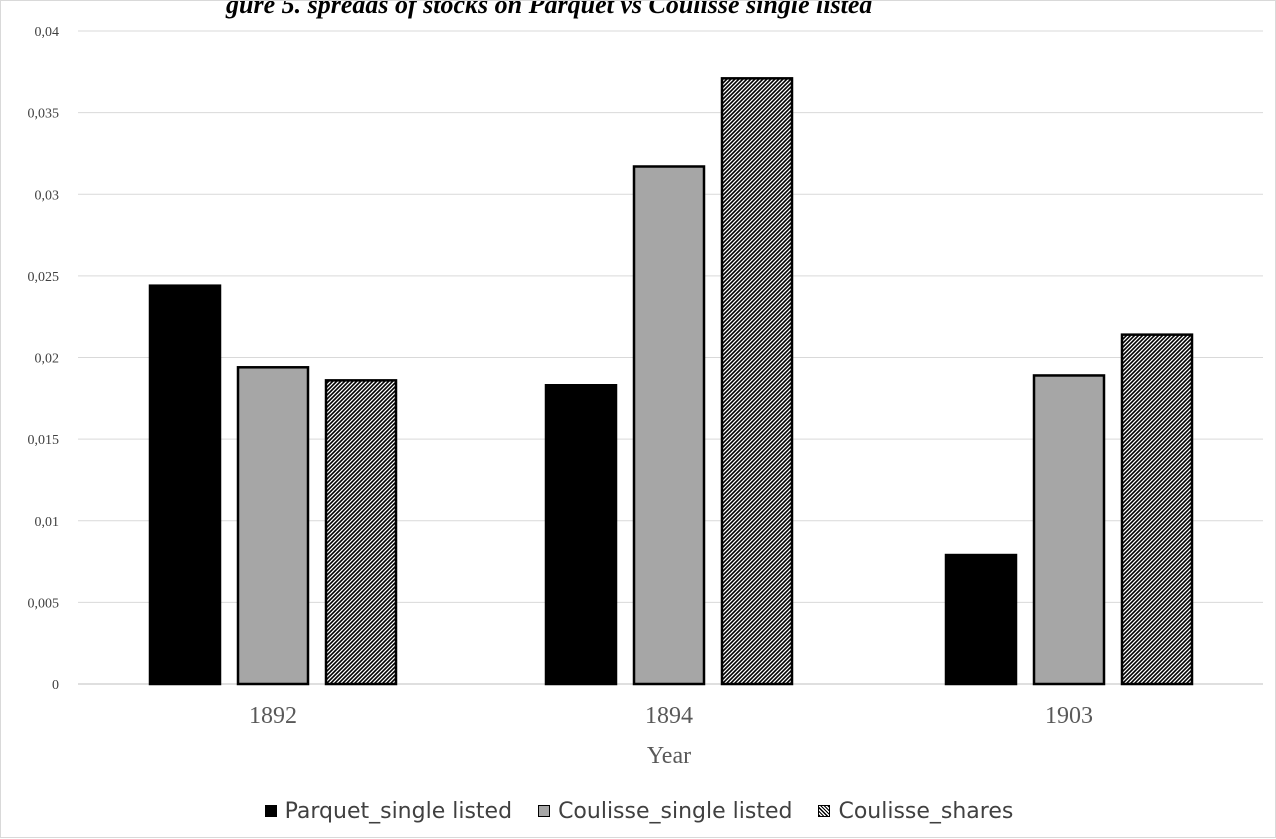 This screenshot has height=839, width=1276. I want to click on legend-label: Coulisse_single listed, so click(675, 811).